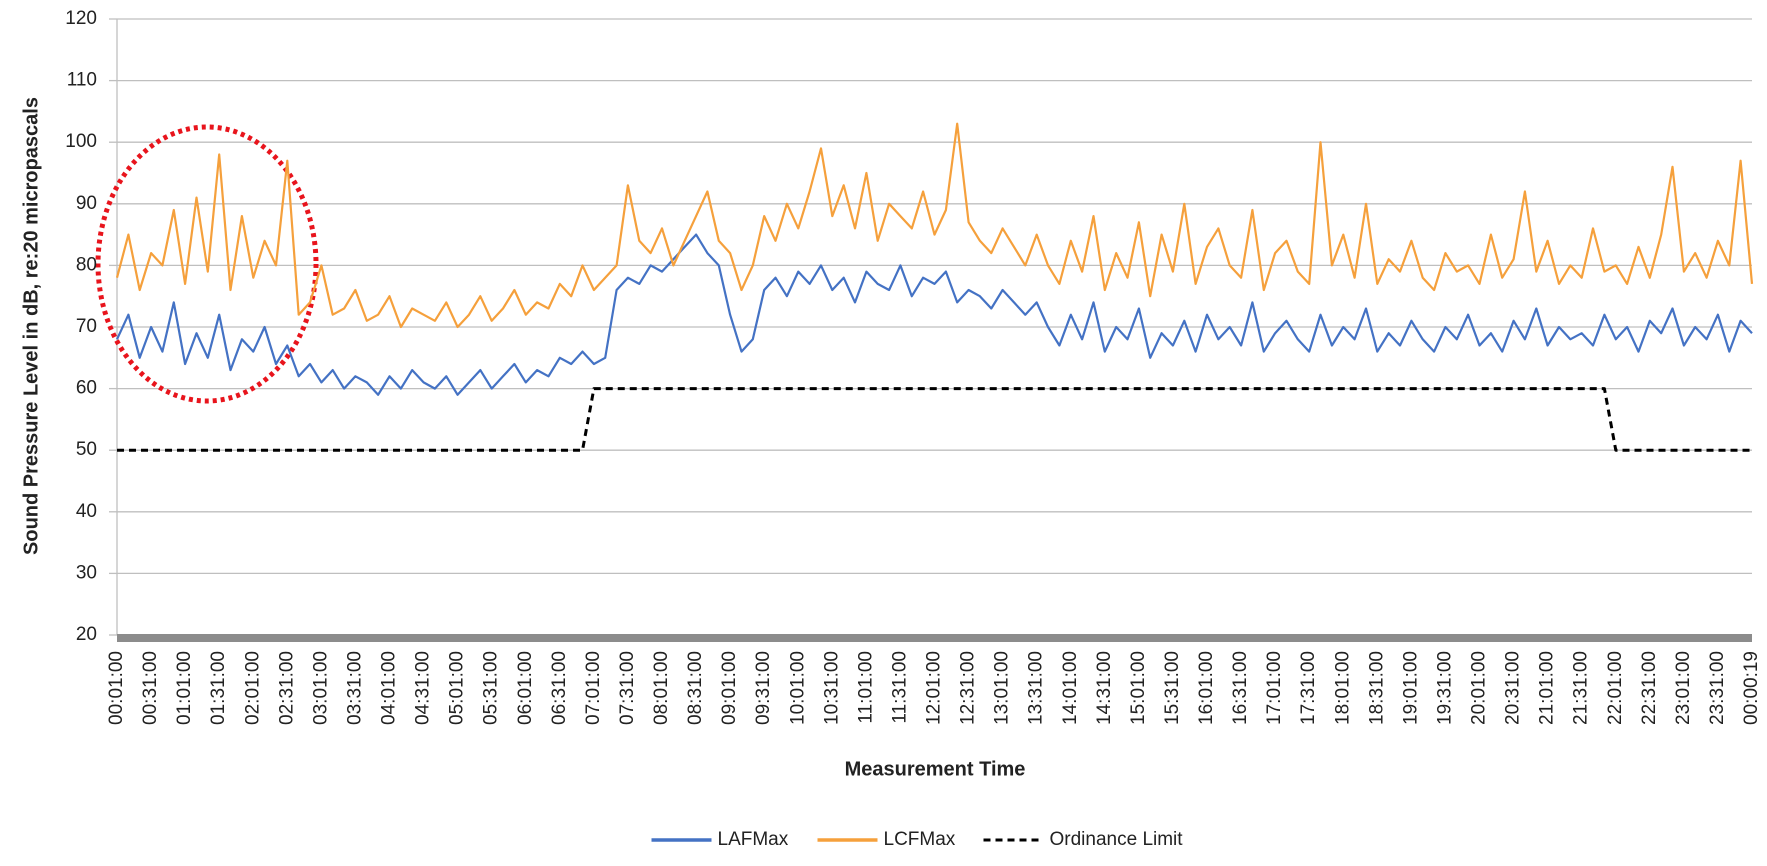  What do you see at coordinates (1581, 688) in the screenshot?
I see `x-tick-label: 21:31:00` at bounding box center [1581, 688].